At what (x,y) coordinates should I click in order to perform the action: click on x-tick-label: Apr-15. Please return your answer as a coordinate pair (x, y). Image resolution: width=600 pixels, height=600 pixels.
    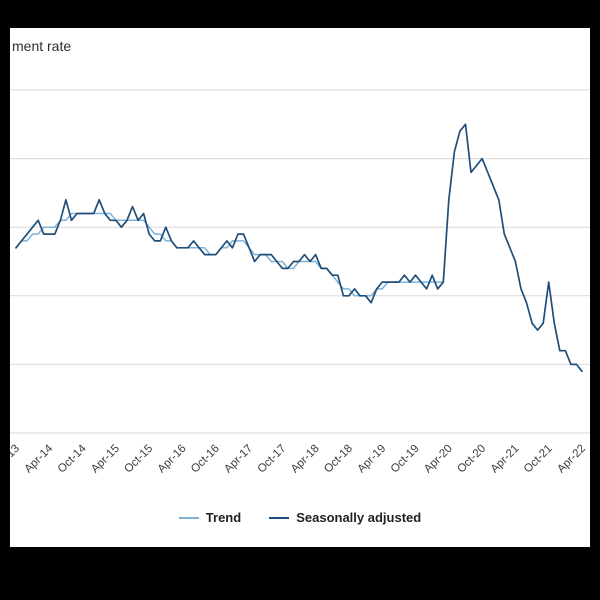
    Looking at the image, I should click on (105, 459).